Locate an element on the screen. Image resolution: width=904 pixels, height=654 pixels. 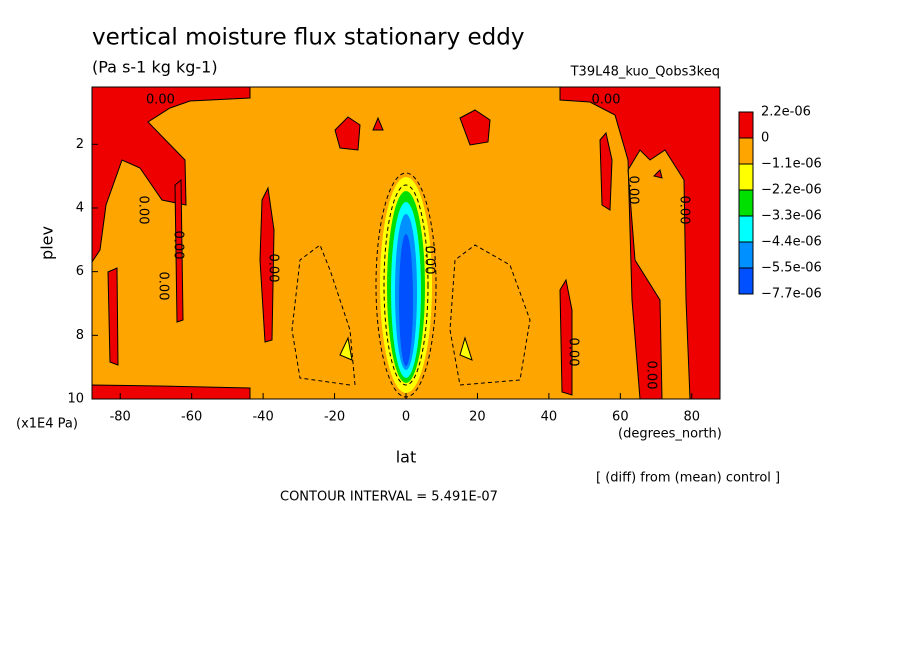
x-unit: (degrees_north) is located at coordinates (670, 434).